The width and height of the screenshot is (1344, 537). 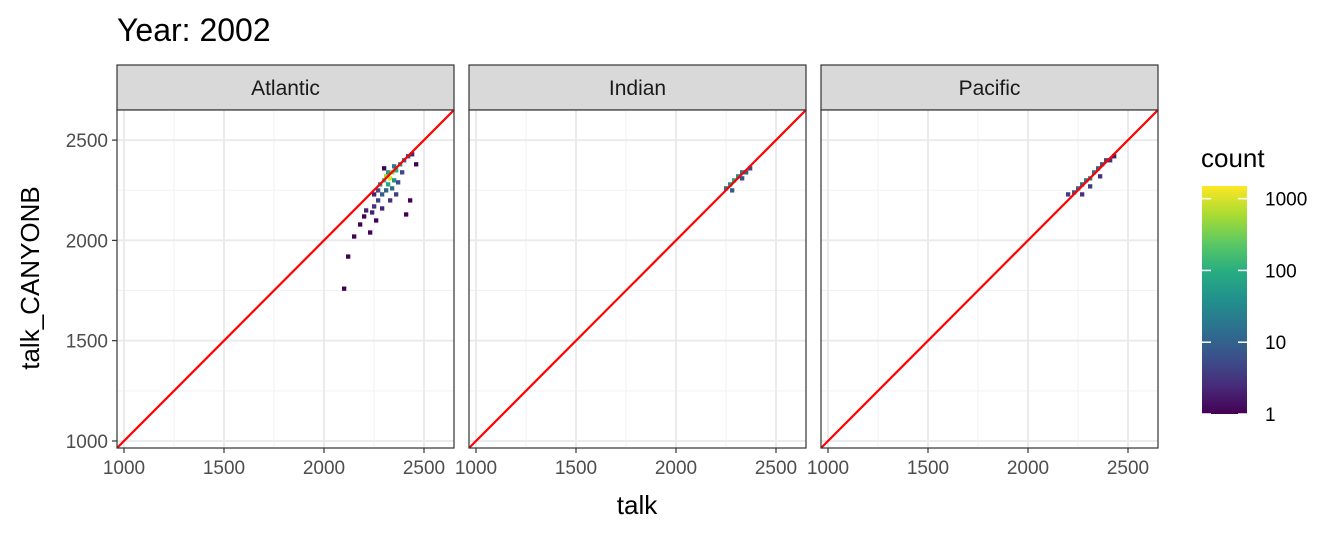 What do you see at coordinates (87, 342) in the screenshot?
I see `y-tick-label: 1500` at bounding box center [87, 342].